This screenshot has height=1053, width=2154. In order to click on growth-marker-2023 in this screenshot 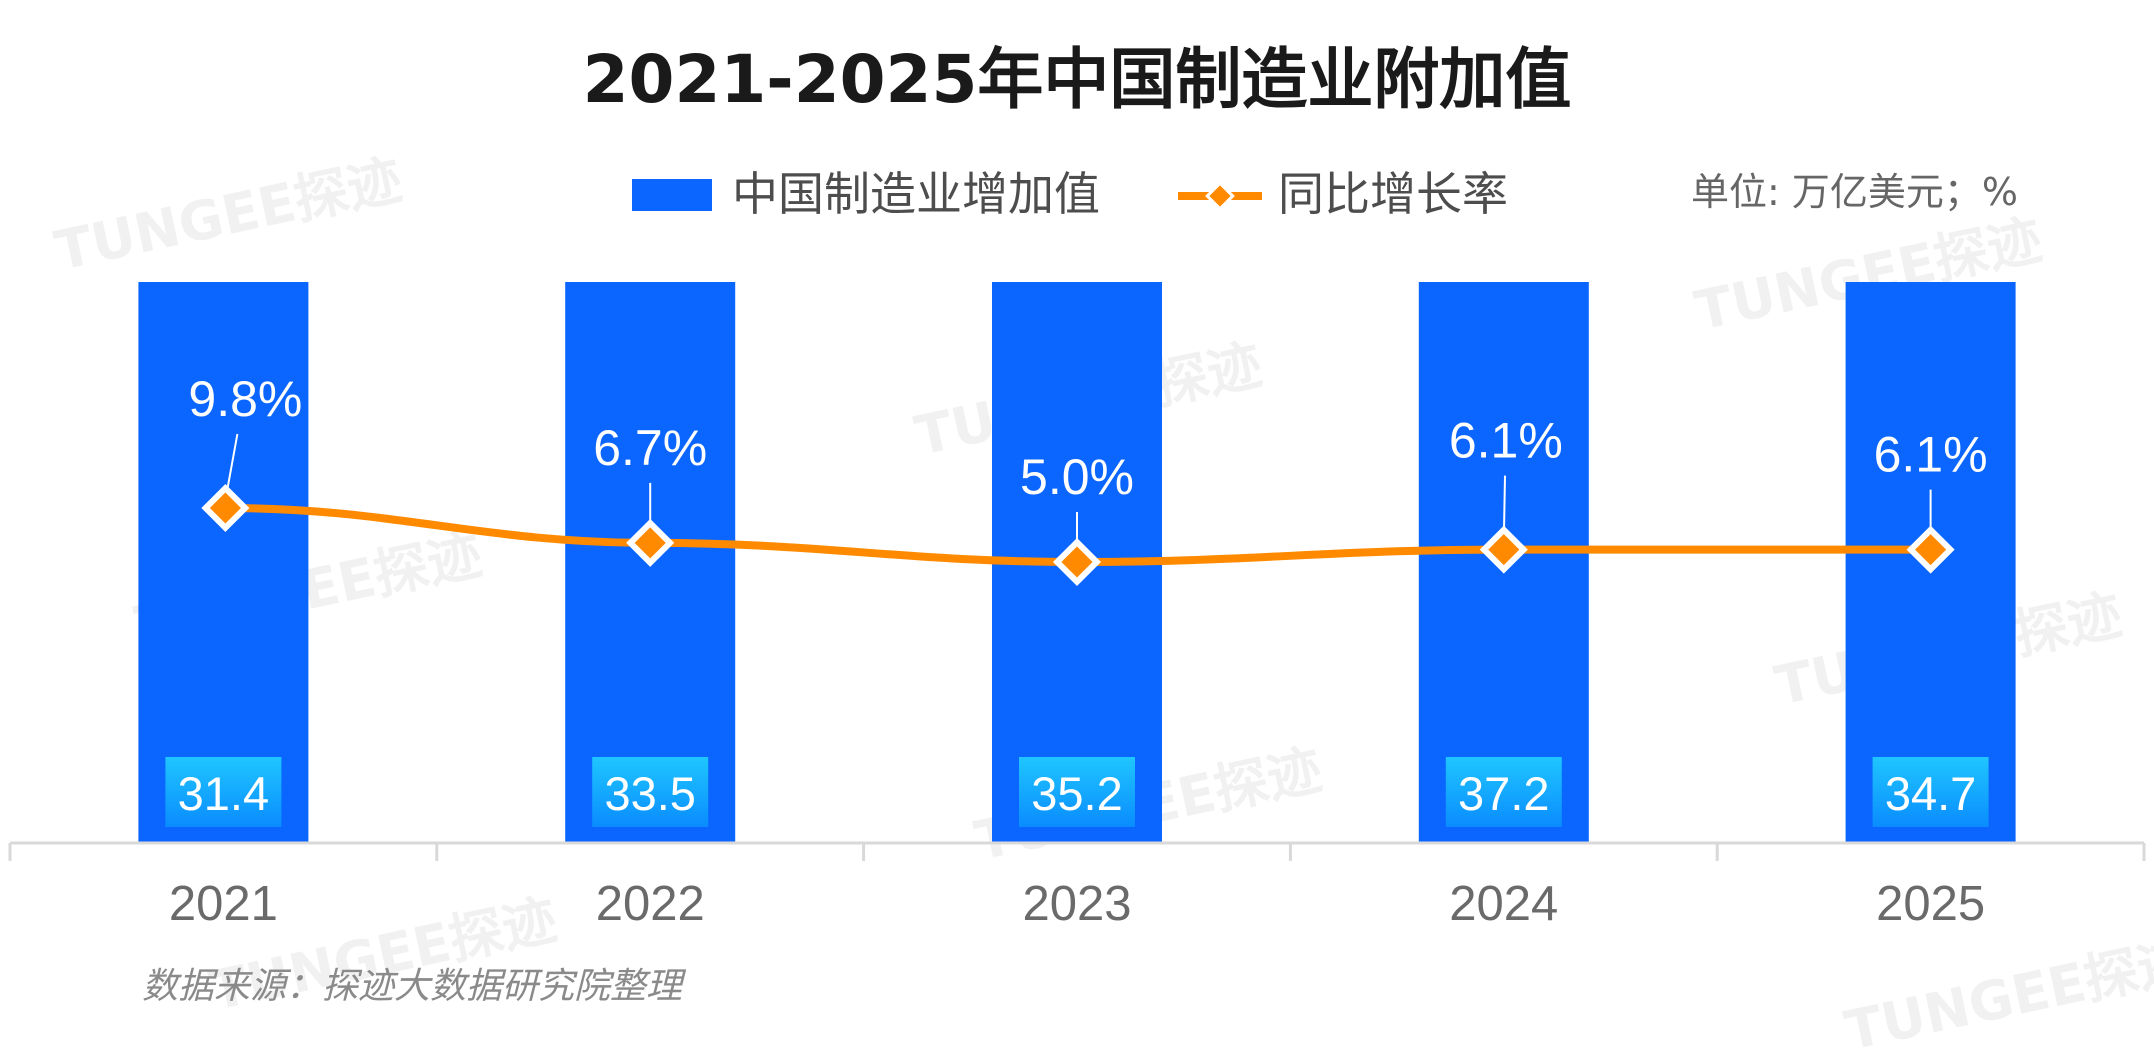, I will do `click(1077, 562)`.